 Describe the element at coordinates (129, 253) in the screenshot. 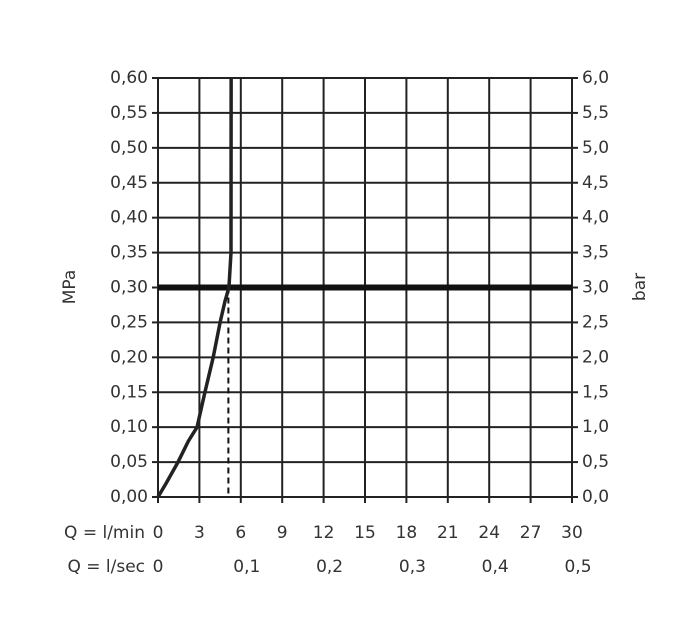

I see `y-tick-label: 0,35` at that location.